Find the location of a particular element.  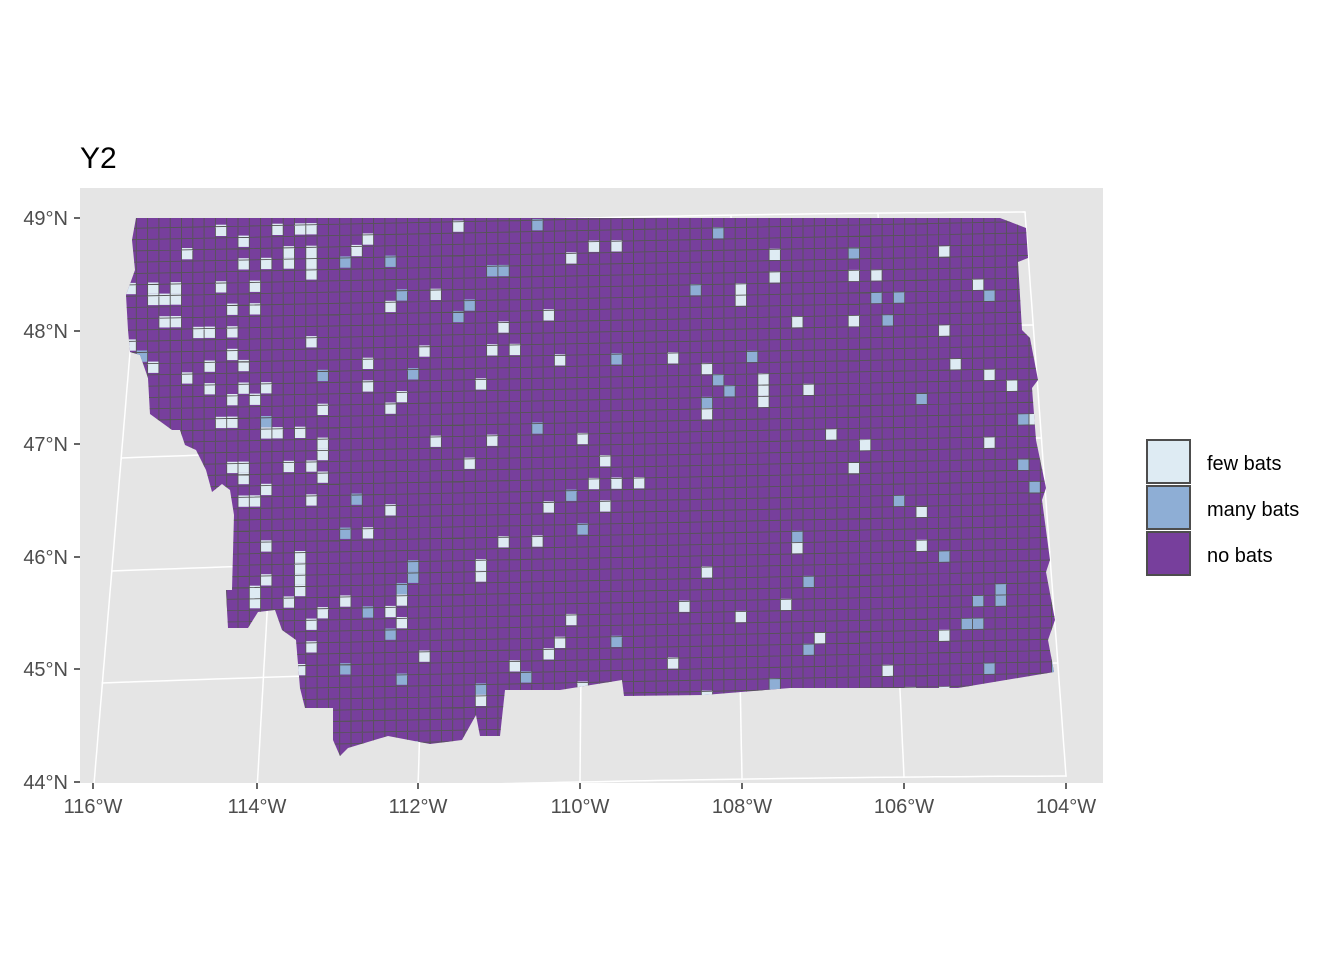

y-tick-label: 47°N is located at coordinates (45, 445).